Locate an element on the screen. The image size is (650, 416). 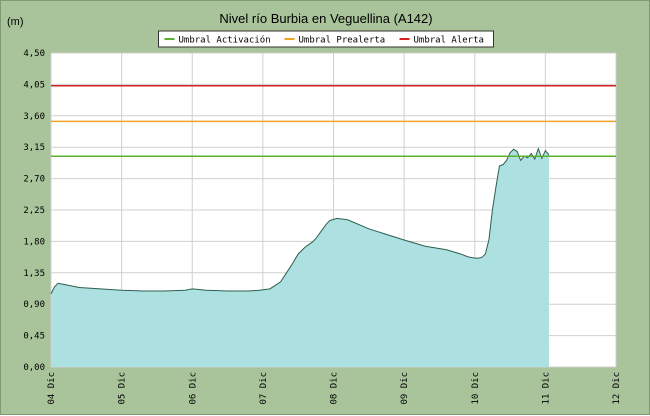
y-tick-label: 2,25 is located at coordinates (34, 211).